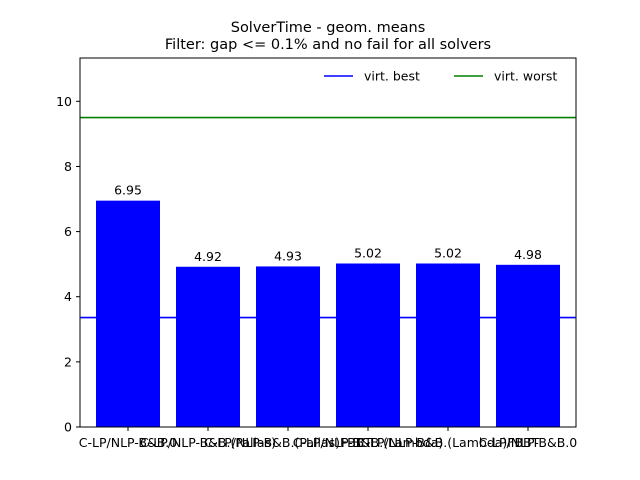 This screenshot has height=480, width=640. What do you see at coordinates (528, 254) in the screenshot?
I see `bar-value-label: 4.98` at bounding box center [528, 254].